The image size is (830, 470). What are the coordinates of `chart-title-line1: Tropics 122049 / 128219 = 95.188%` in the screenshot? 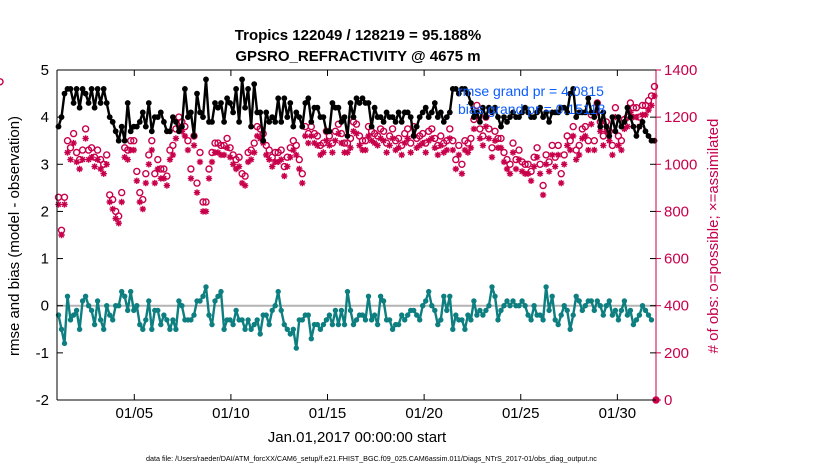 It's located at (358, 35).